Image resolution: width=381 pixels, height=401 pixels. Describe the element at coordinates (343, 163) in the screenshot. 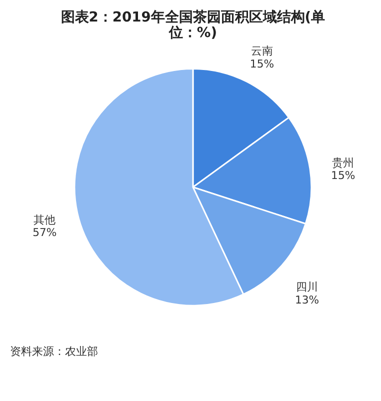

I see `slice-label: 贵州` at that location.